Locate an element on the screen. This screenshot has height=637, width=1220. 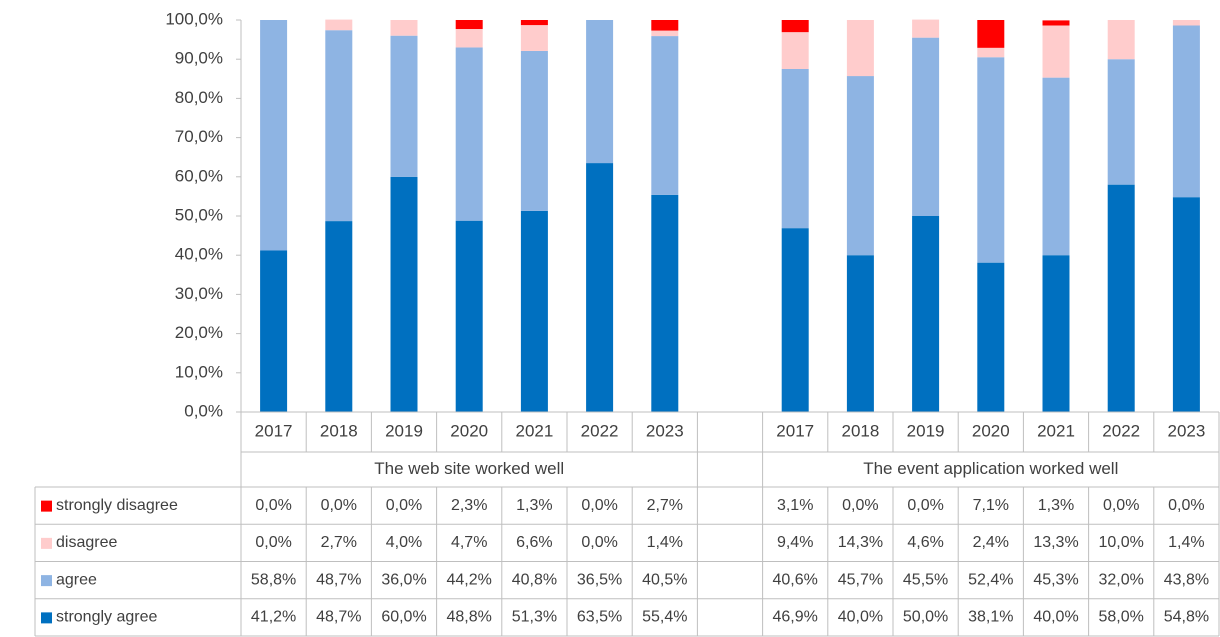
table-value: 2,3% is located at coordinates (469, 505).